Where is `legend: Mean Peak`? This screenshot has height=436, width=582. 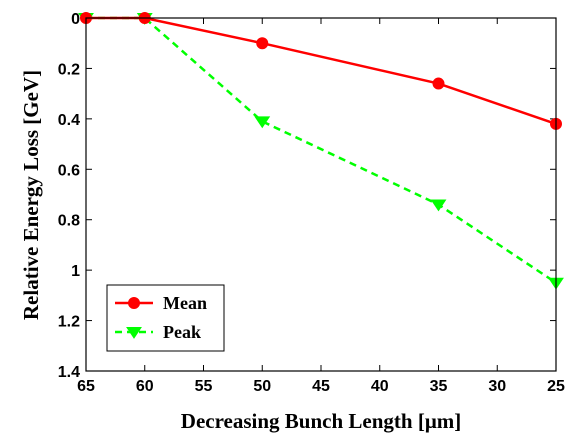 legend: Mean Peak is located at coordinates (165, 318).